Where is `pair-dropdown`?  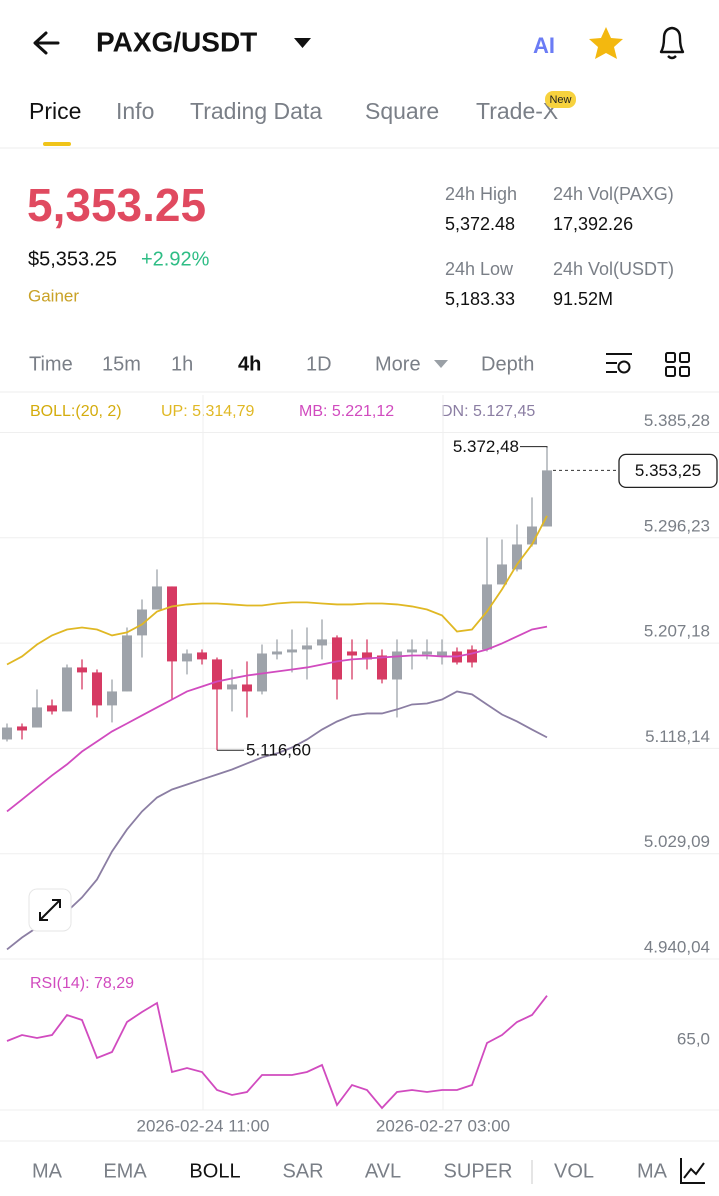 pair-dropdown is located at coordinates (302, 43).